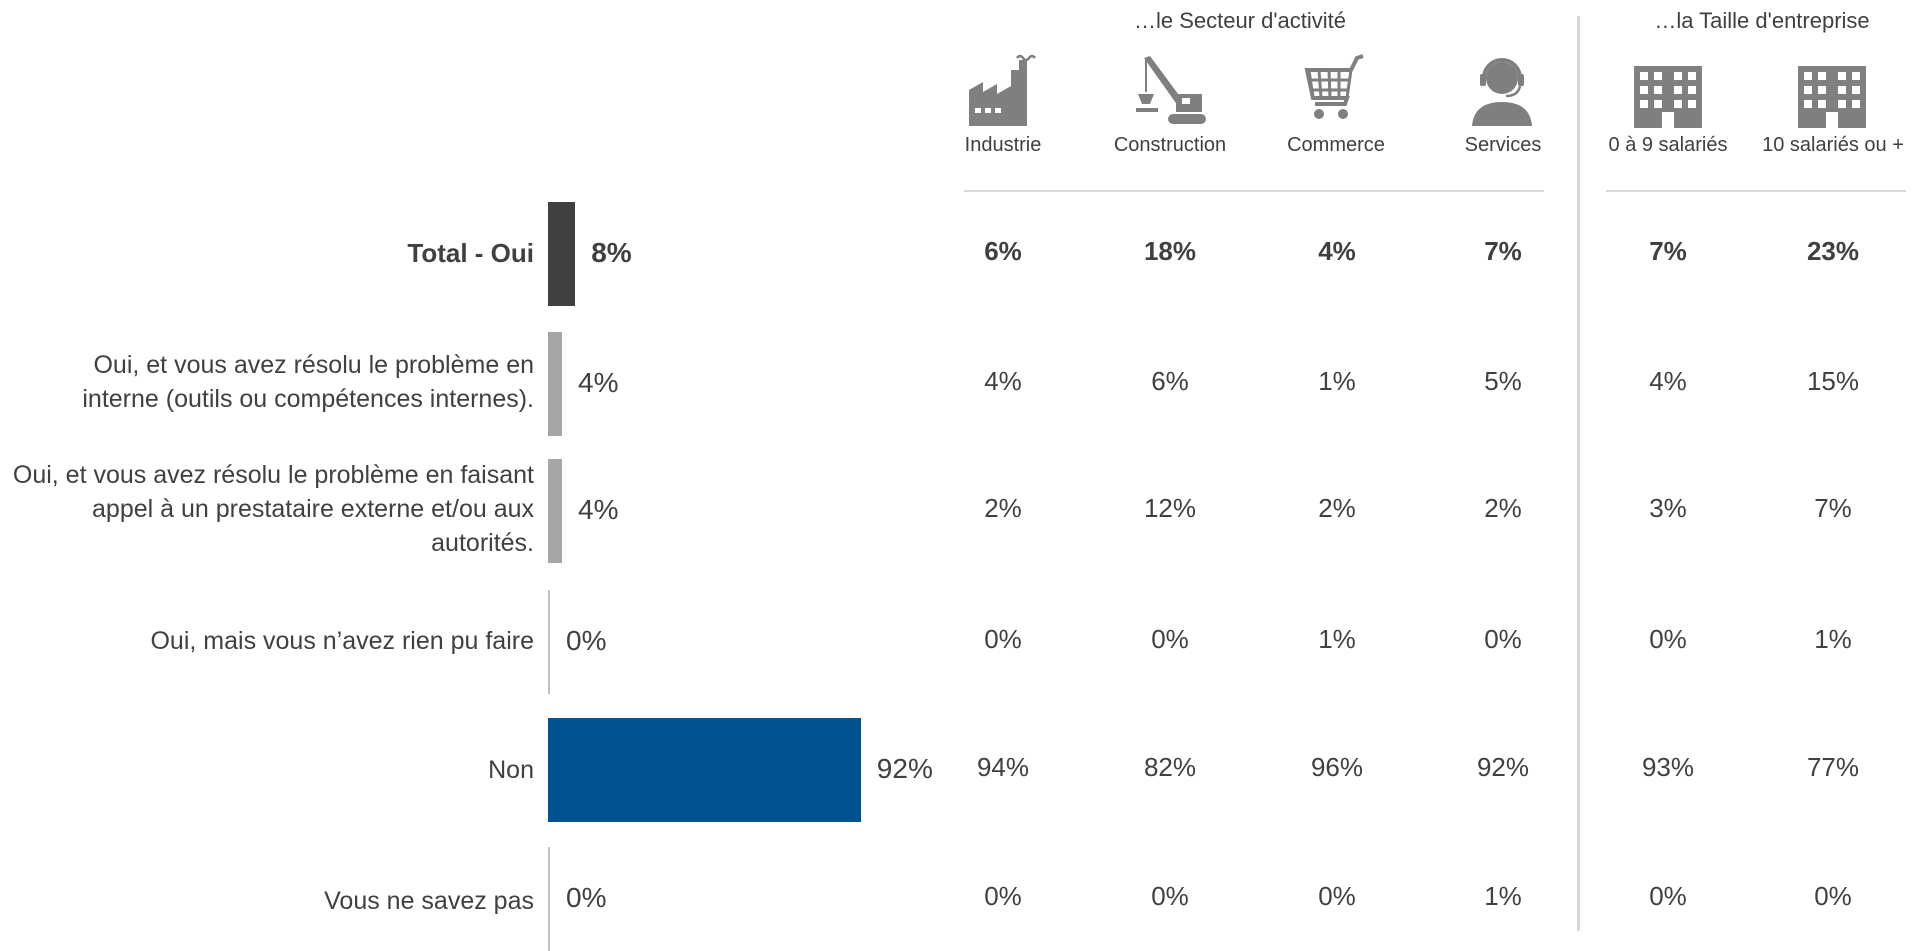 Image resolution: width=1912 pixels, height=951 pixels. Describe the element at coordinates (1337, 381) in the screenshot. I see `table-cell-r1-c2: 1%` at that location.